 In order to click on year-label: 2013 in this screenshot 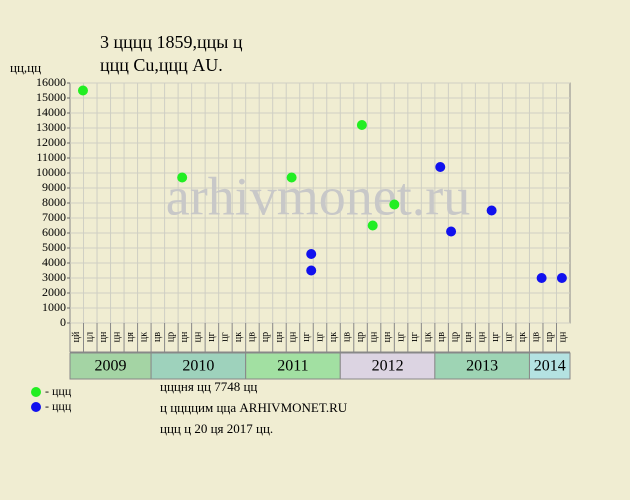, I will do `click(482, 366)`.